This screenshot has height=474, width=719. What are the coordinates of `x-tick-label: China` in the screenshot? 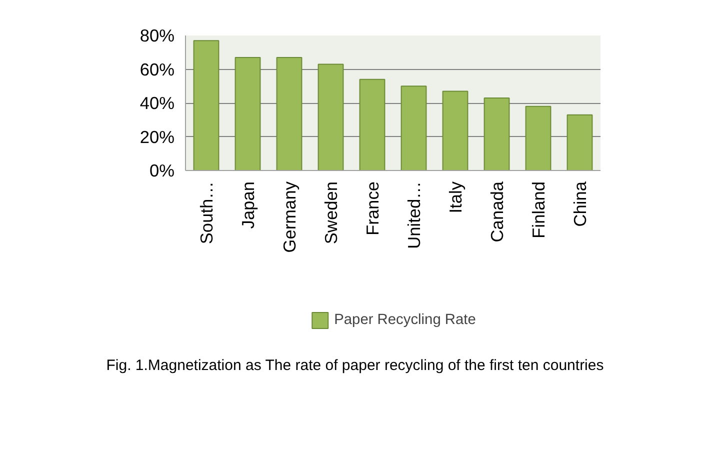 It's located at (580, 204).